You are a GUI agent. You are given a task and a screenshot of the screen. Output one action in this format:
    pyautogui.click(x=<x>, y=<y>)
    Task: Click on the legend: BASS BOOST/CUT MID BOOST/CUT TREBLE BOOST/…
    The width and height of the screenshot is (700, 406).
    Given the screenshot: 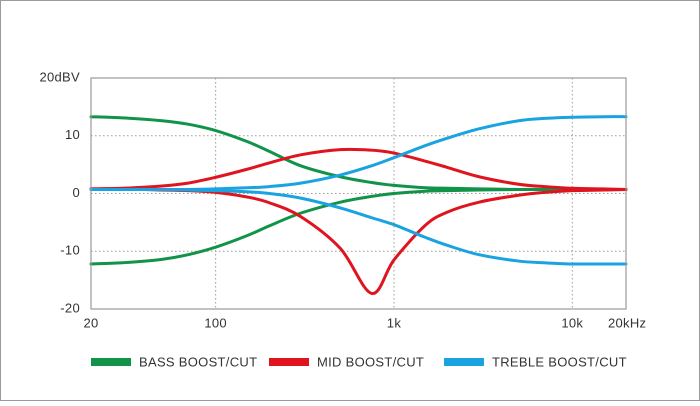 What is the action you would take?
    pyautogui.click(x=359, y=361)
    